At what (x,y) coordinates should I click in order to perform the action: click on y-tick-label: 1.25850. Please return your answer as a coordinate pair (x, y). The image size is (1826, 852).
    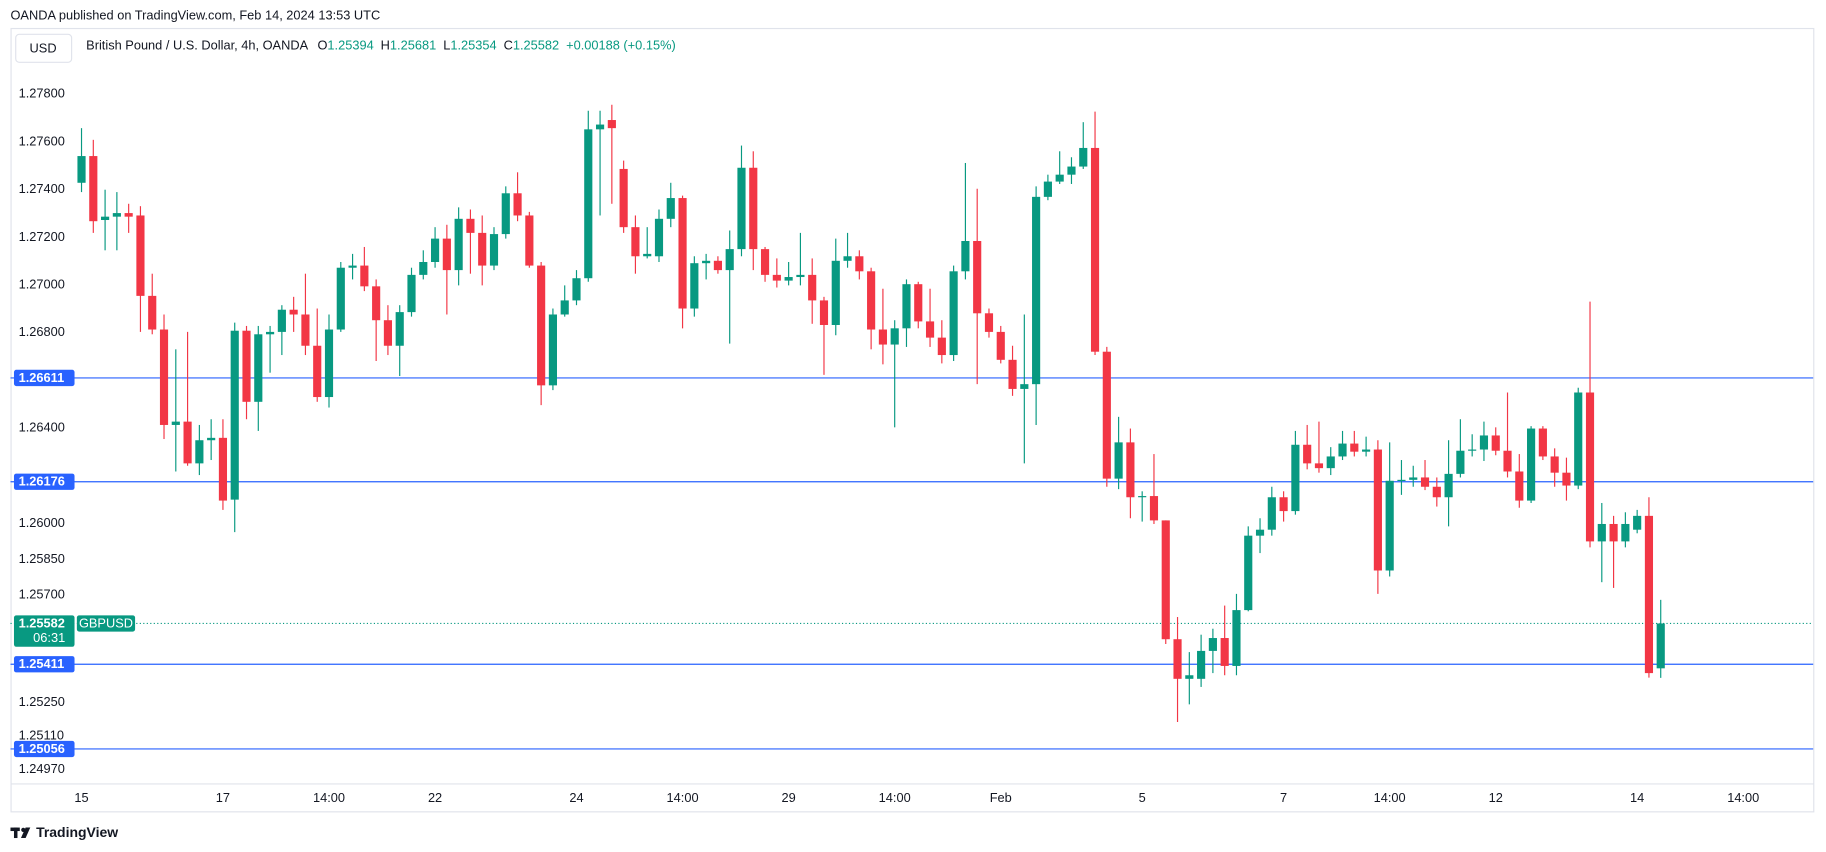
    Looking at the image, I should click on (42, 558).